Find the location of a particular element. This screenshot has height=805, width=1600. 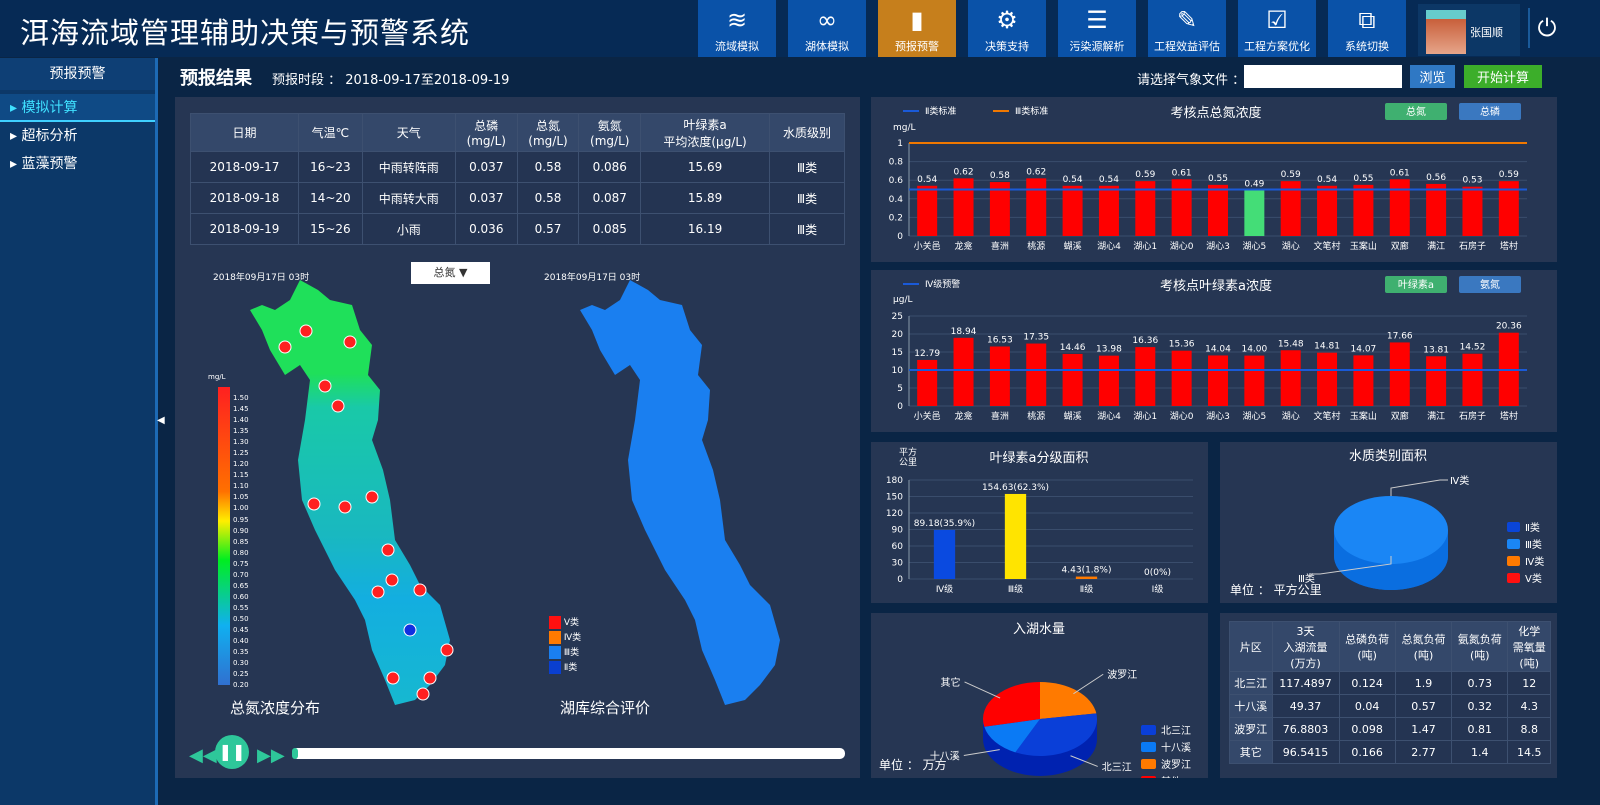

x-tick: 湖心3 is located at coordinates (1218, 246).